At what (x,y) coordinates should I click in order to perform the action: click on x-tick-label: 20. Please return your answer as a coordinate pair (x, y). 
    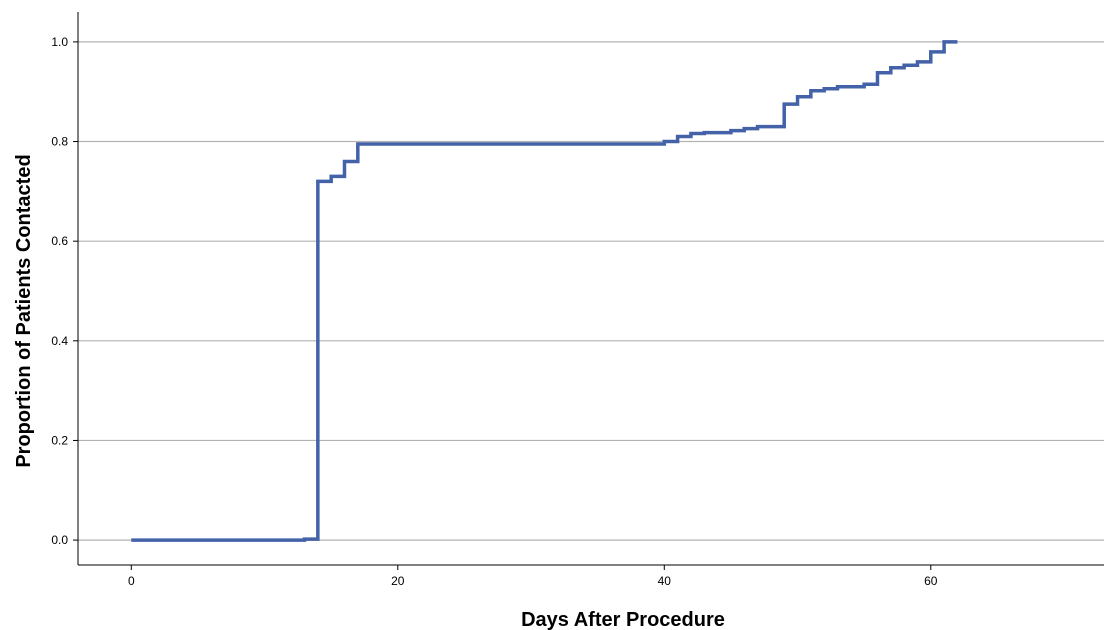
    Looking at the image, I should click on (398, 581).